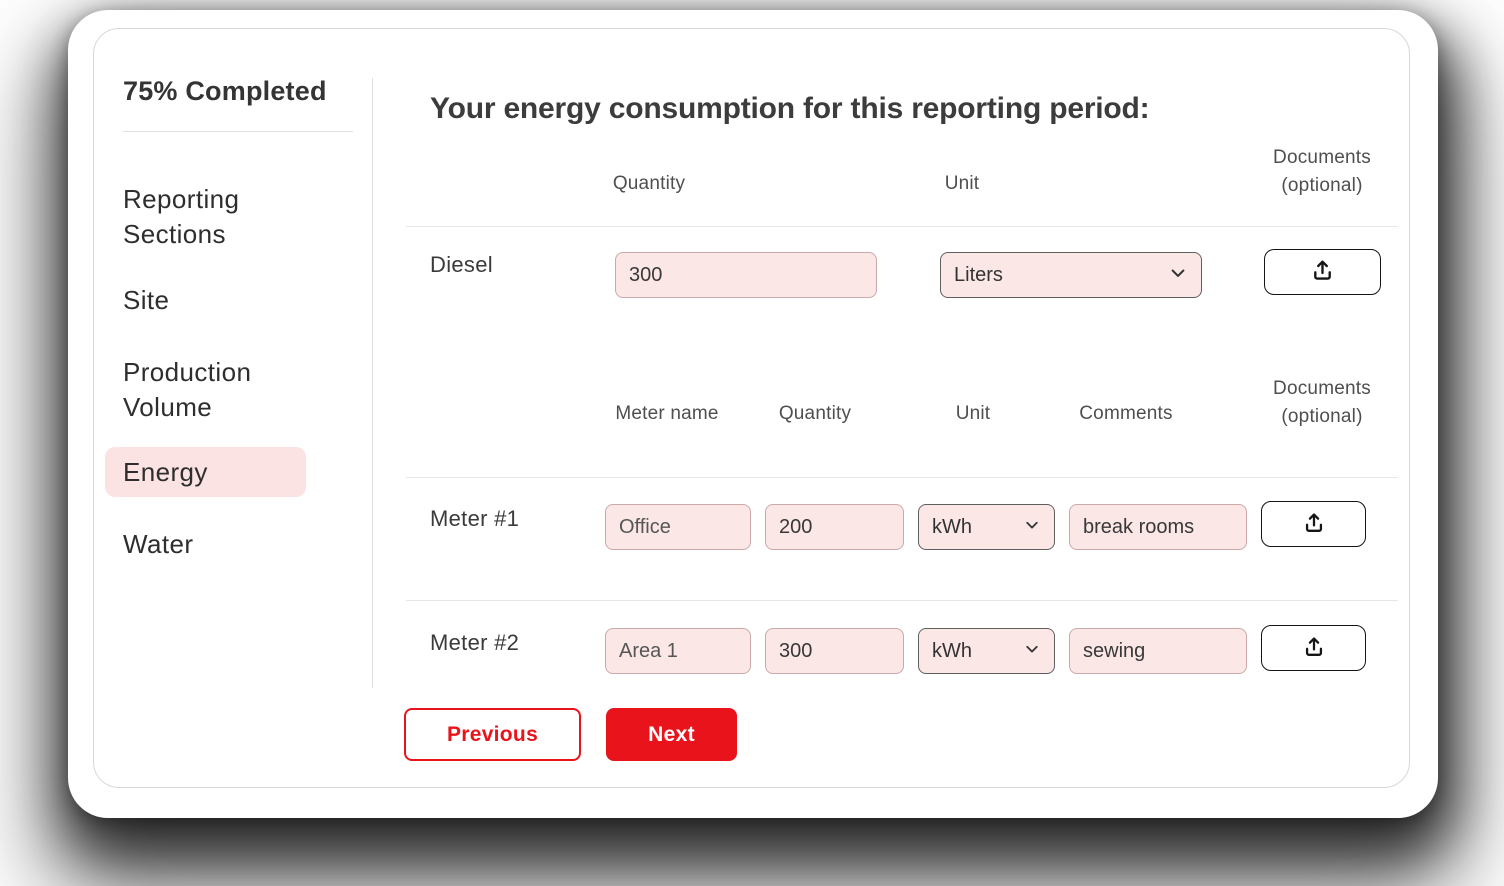  I want to click on meter-header-unit: Unit, so click(973, 413).